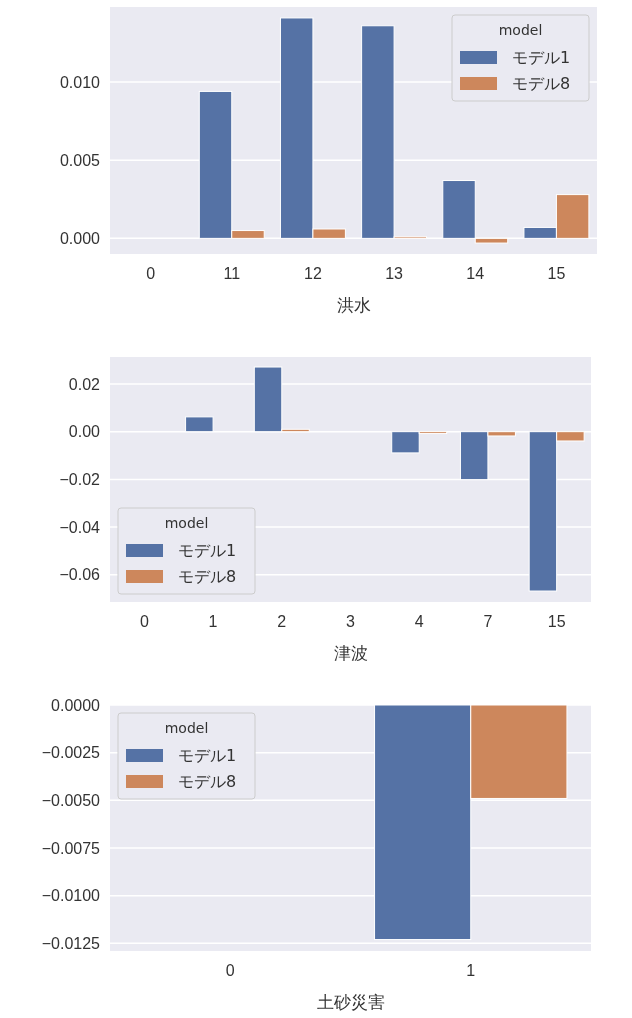 The width and height of the screenshot is (632, 1018). I want to click on y-tick-label: −0.0125, so click(71, 943).